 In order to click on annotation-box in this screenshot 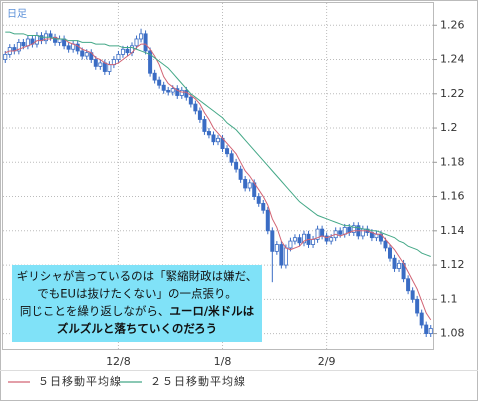, I will do `click(137, 303)`.